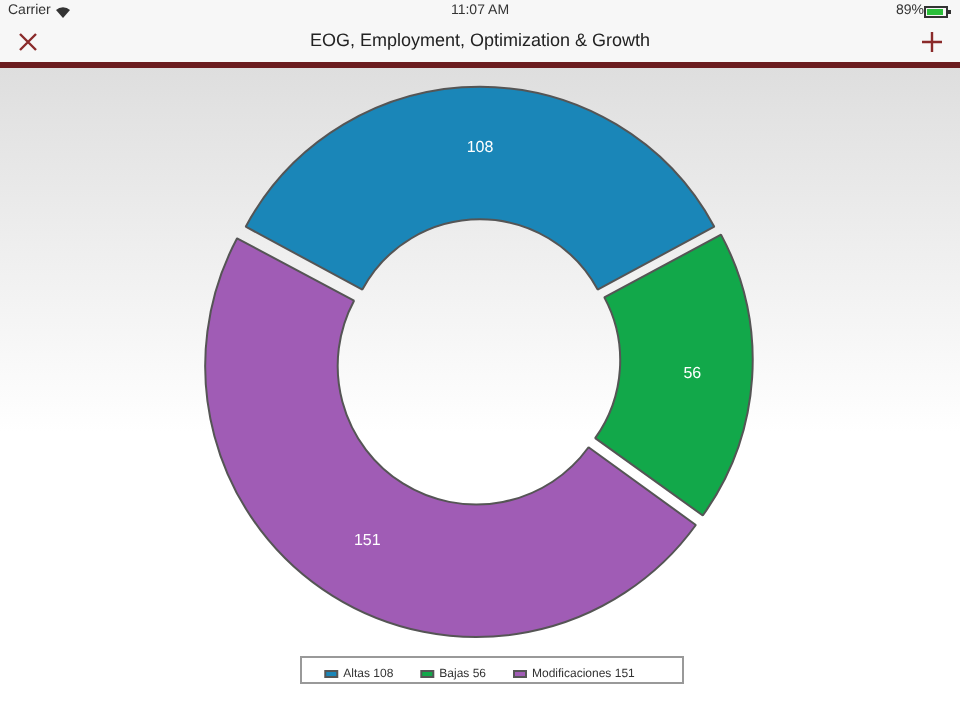  Describe the element at coordinates (480, 40) in the screenshot. I see `chart-title: EOG, Employment, Optimization & Growth` at that location.